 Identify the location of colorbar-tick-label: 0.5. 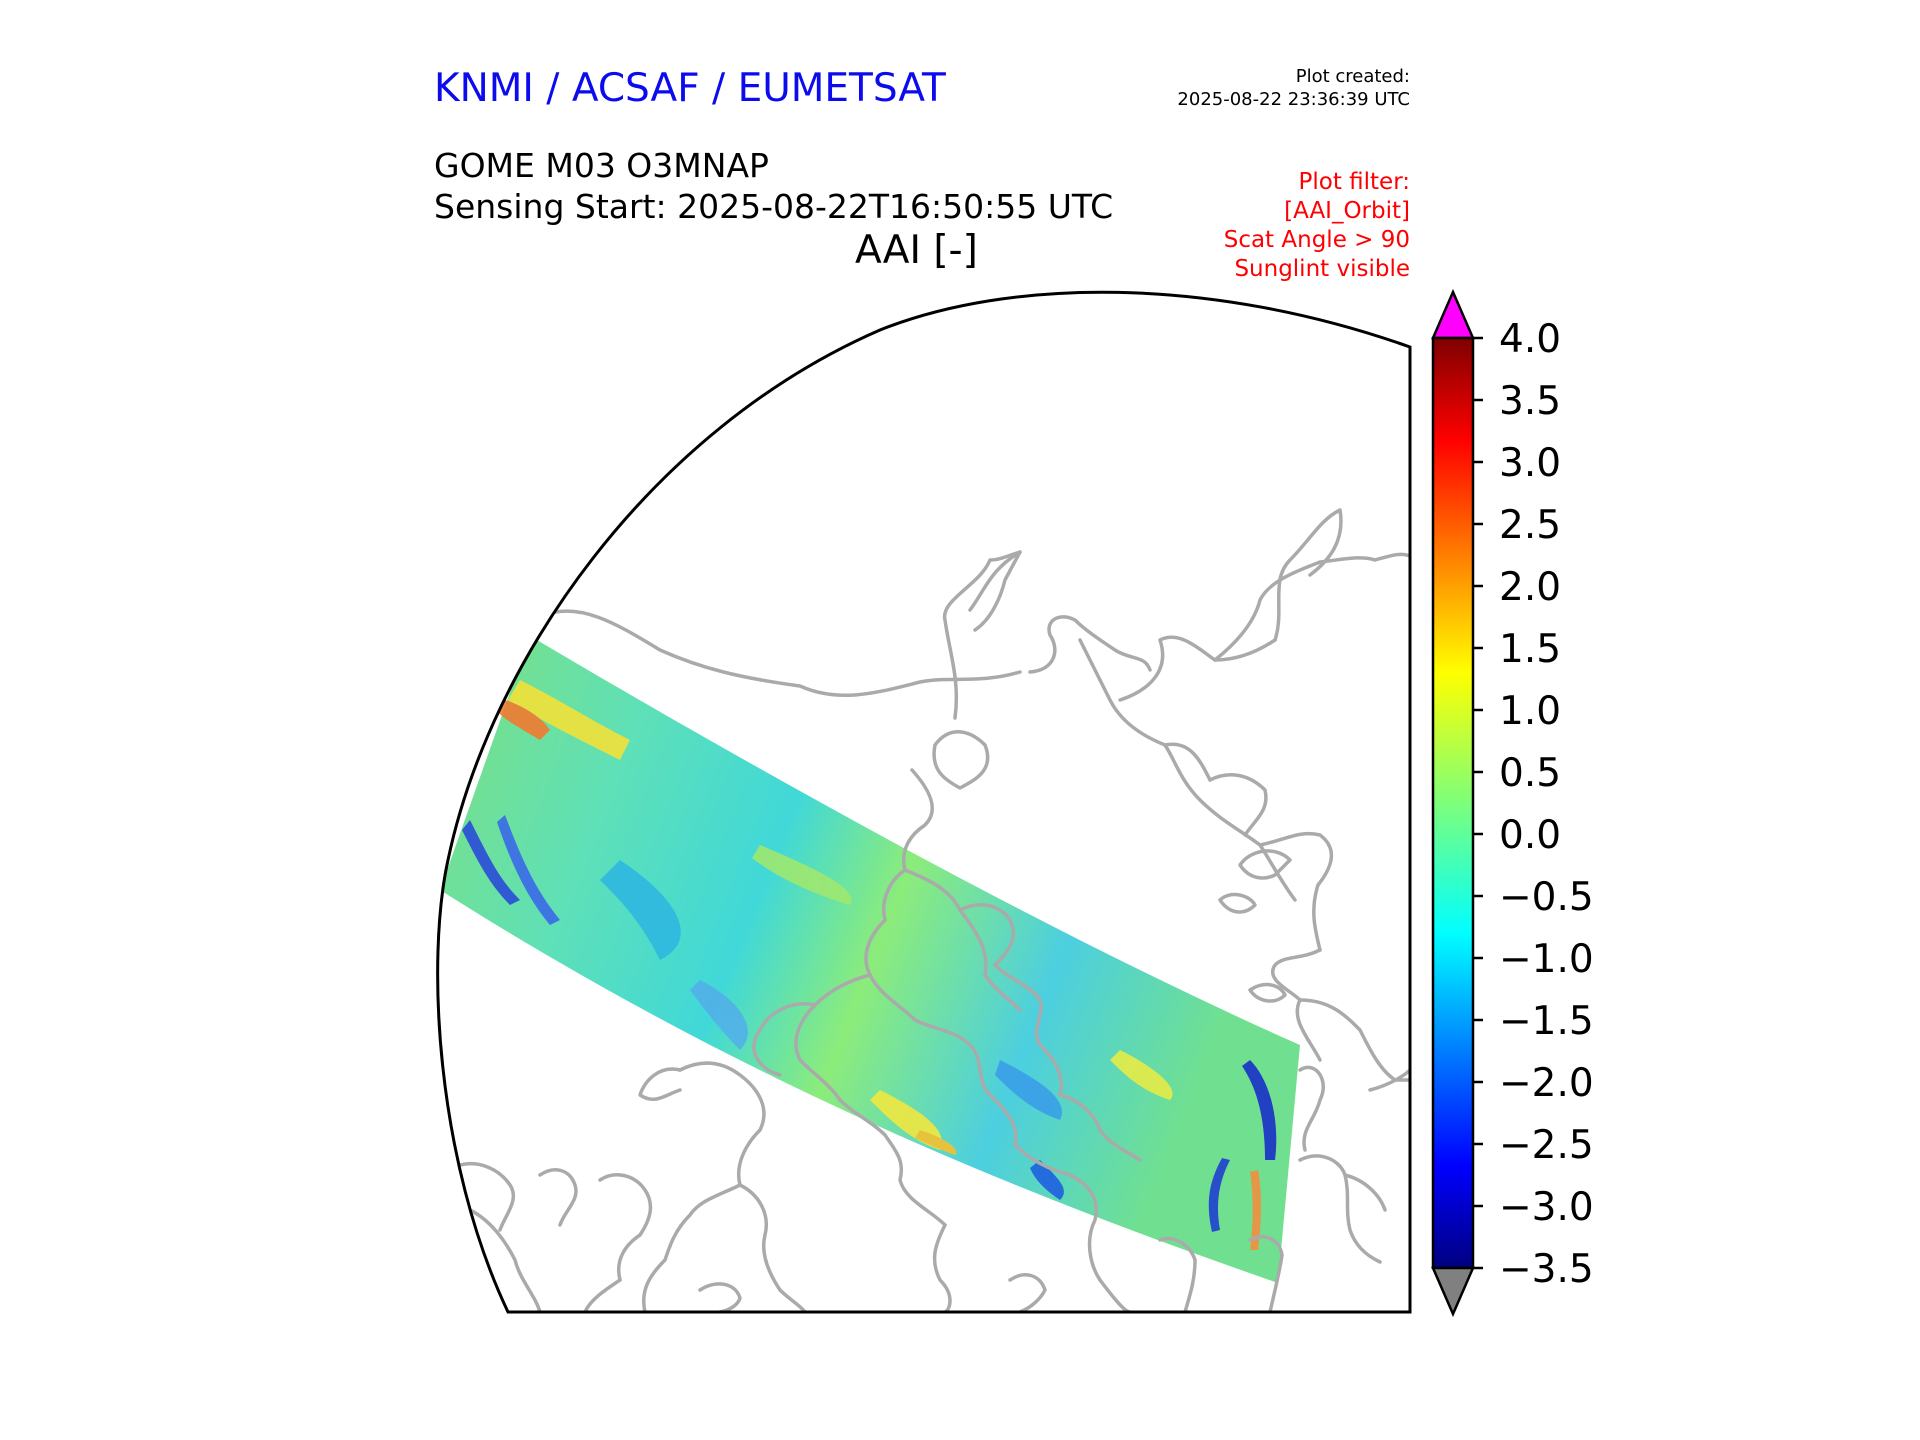
(1530, 773).